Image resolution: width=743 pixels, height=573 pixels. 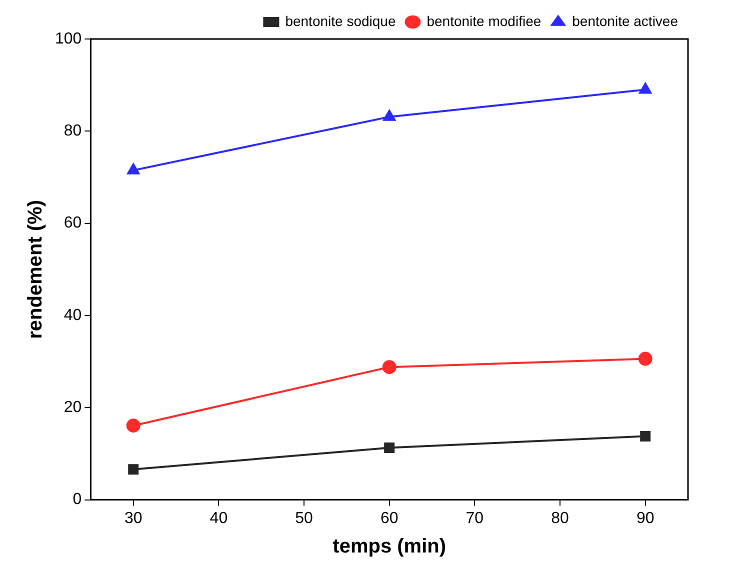 What do you see at coordinates (73, 131) in the screenshot?
I see `y-tick-label: 80` at bounding box center [73, 131].